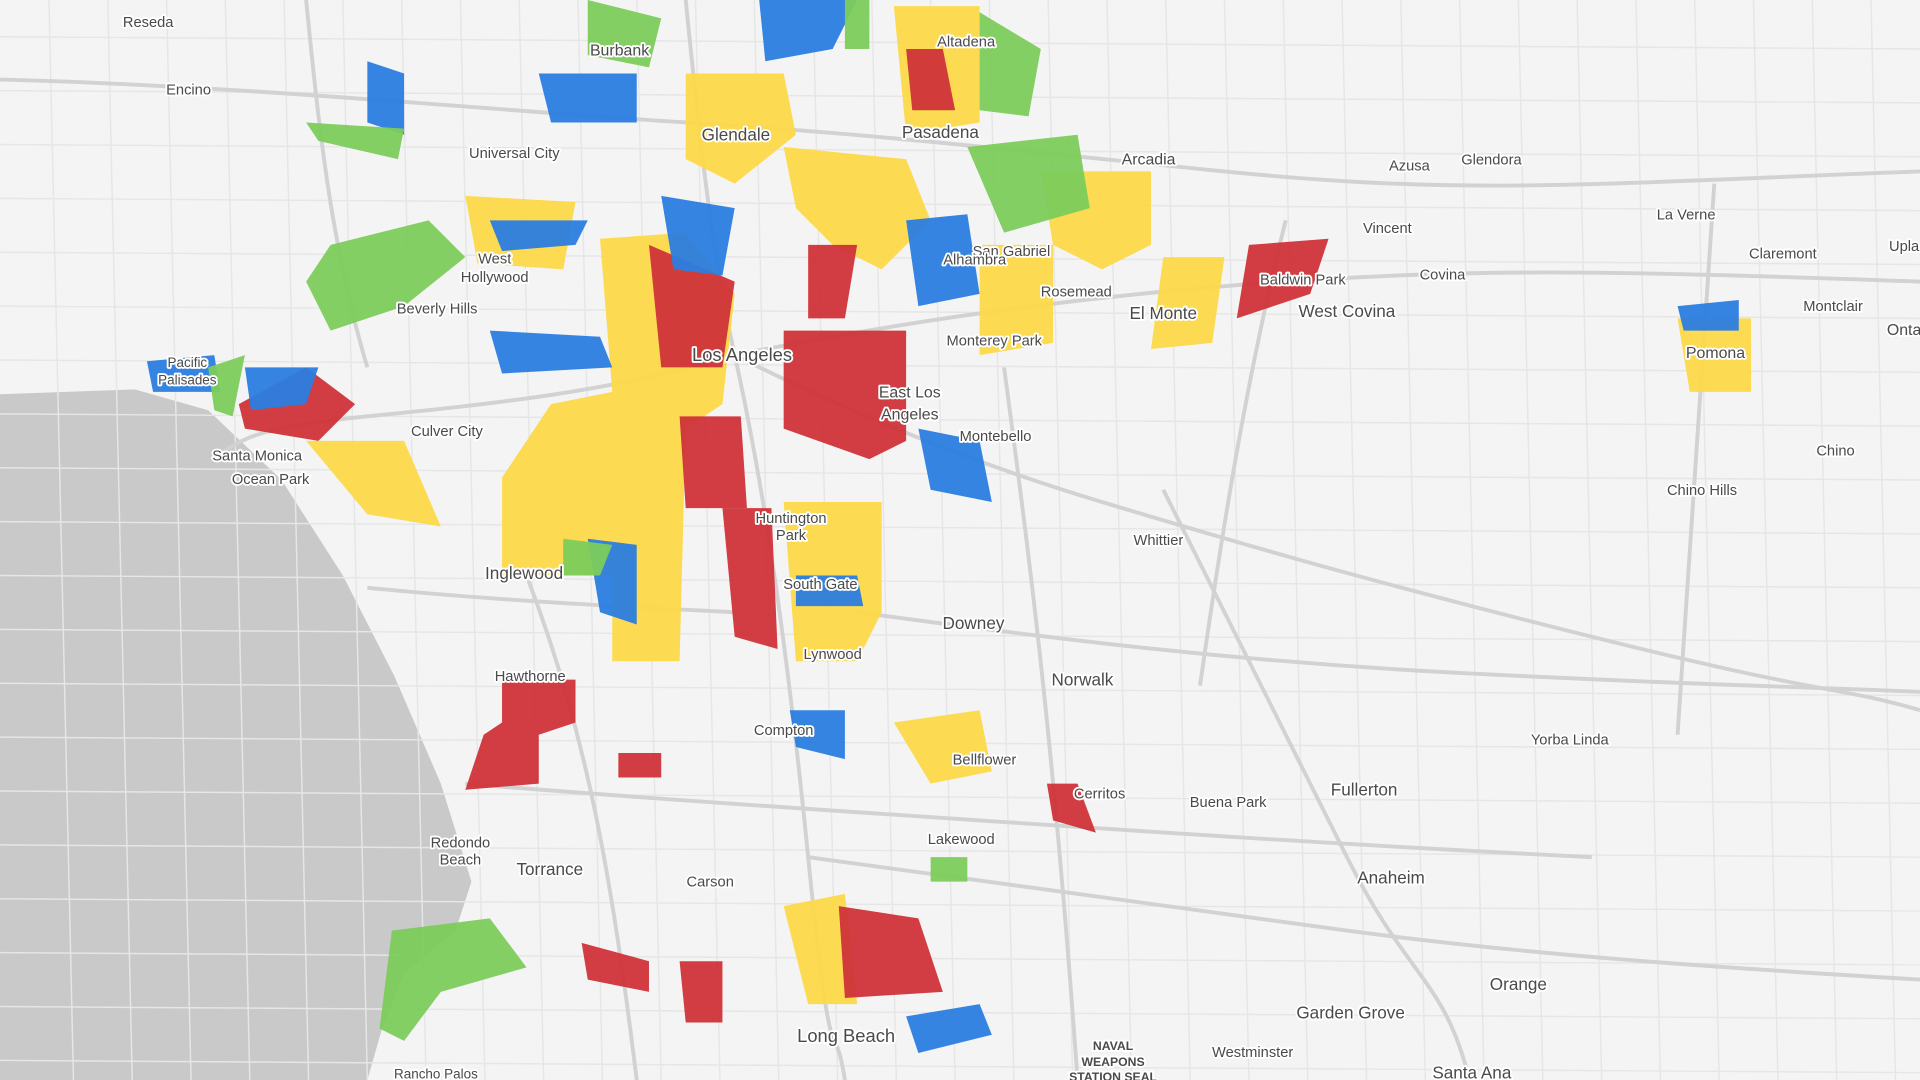 Image resolution: width=1920 pixels, height=1080 pixels. What do you see at coordinates (846, 1035) in the screenshot?
I see `place-label: Long Beach` at bounding box center [846, 1035].